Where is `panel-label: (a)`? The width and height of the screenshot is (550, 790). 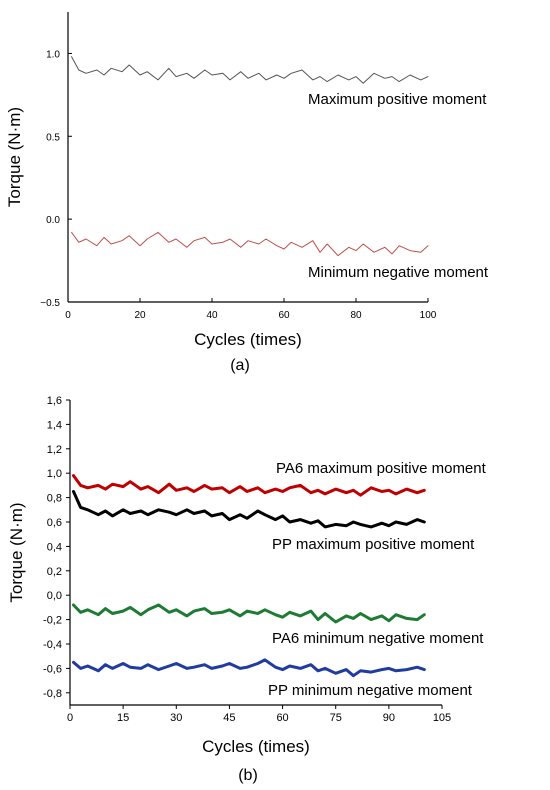 panel-label: (a) is located at coordinates (240, 365).